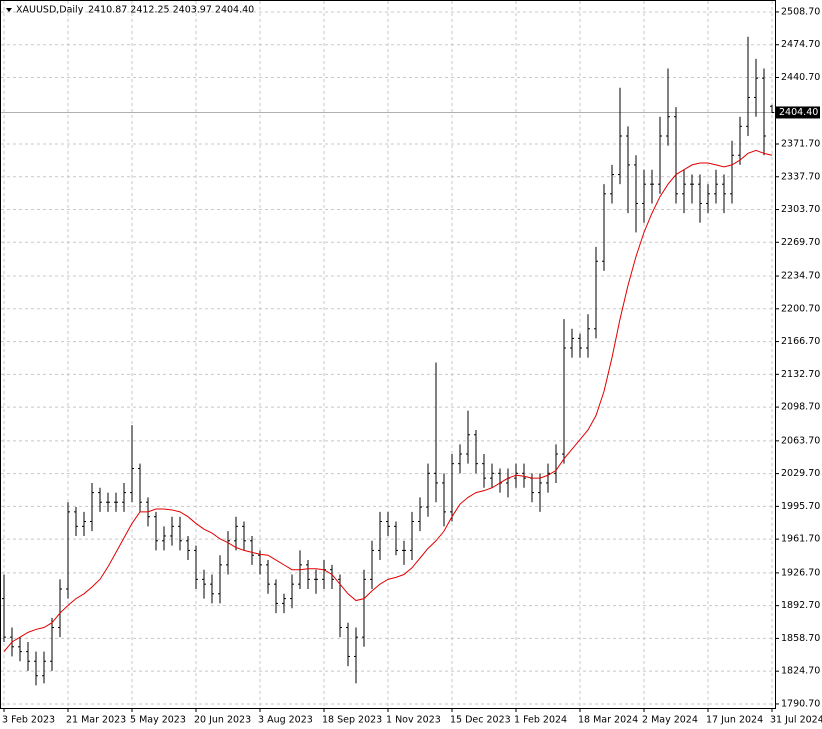  What do you see at coordinates (800, 703) in the screenshot?
I see `y-tick-label: 1790.70` at bounding box center [800, 703].